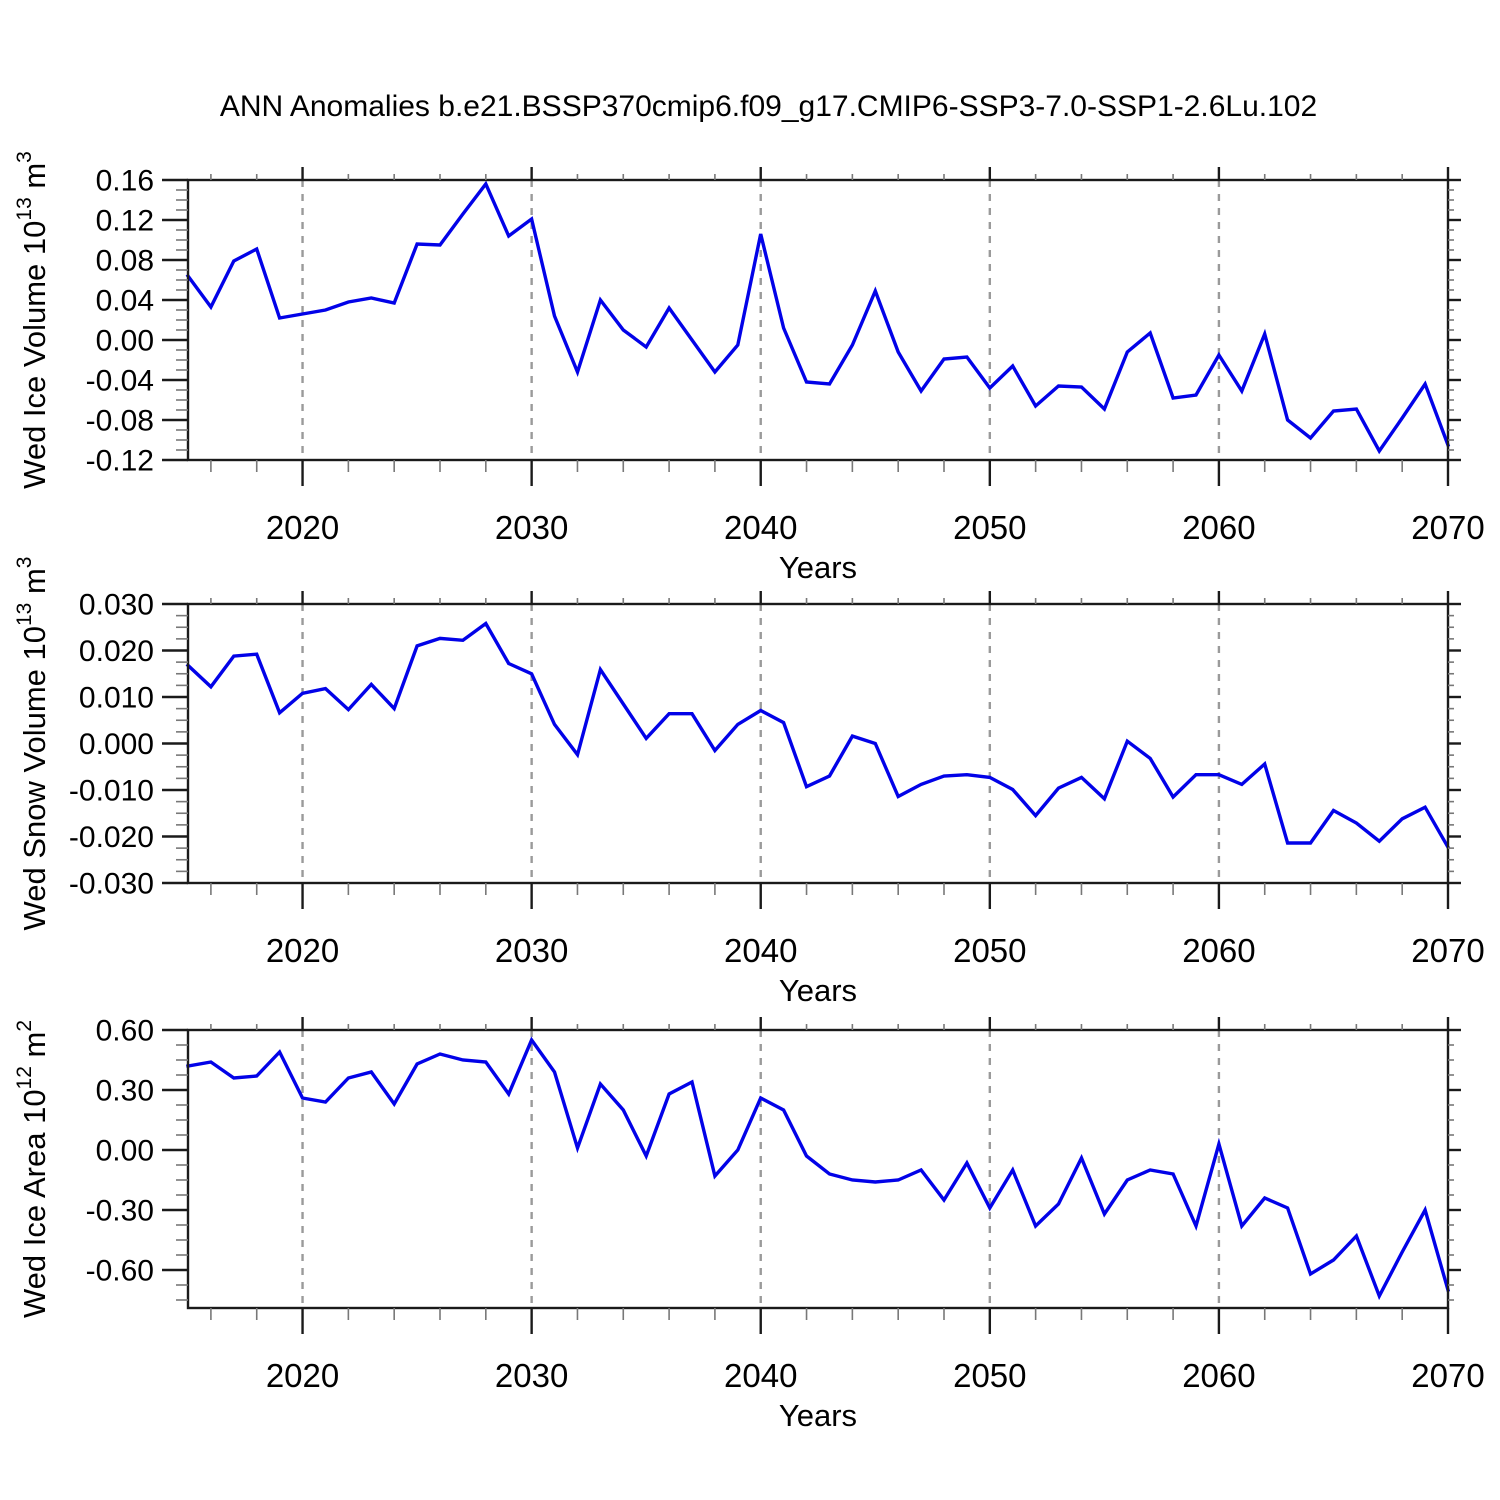 Image resolution: width=1500 pixels, height=1500 pixels. Describe the element at coordinates (32, 744) in the screenshot. I see `snow-volume-y-axis-title: Wed Snow Volume 1013 m3` at that location.